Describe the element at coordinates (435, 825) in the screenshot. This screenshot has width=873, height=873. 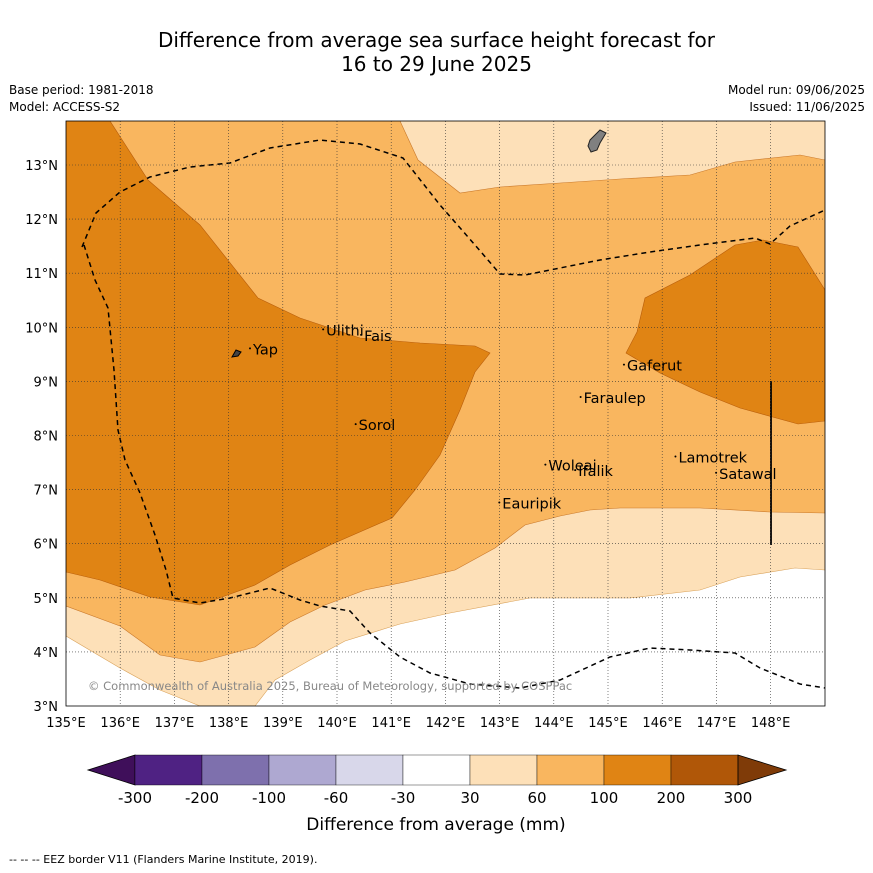
I see `colorbar-label: Difference from average (mm)` at that location.